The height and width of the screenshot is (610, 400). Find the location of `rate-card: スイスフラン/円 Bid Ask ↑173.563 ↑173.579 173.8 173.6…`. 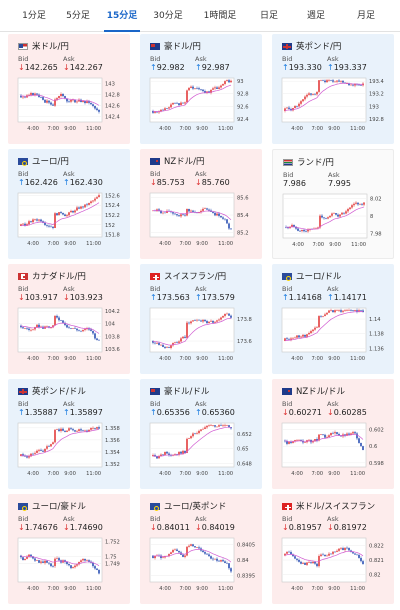

rate-card: スイスフラン/円 Bid Ask ↑173.563 ↑173.579 173.8 173.6… is located at coordinates (201, 319).